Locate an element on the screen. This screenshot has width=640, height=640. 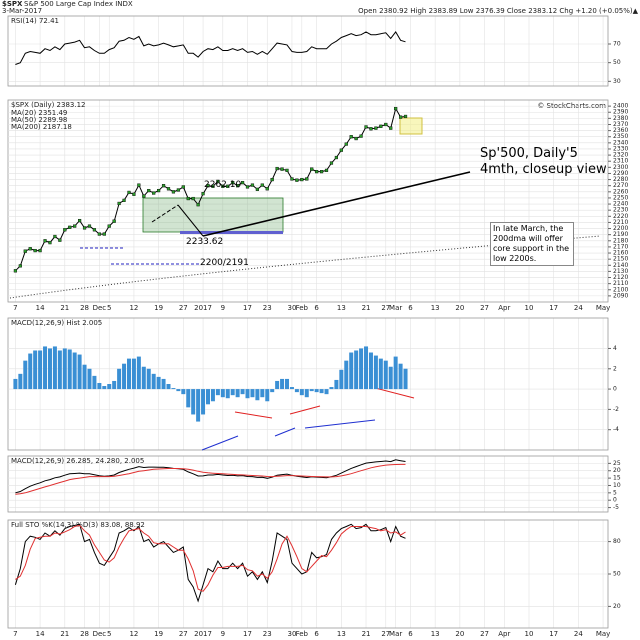
y-tick-label: 2350 is located at coordinates (620, 136).